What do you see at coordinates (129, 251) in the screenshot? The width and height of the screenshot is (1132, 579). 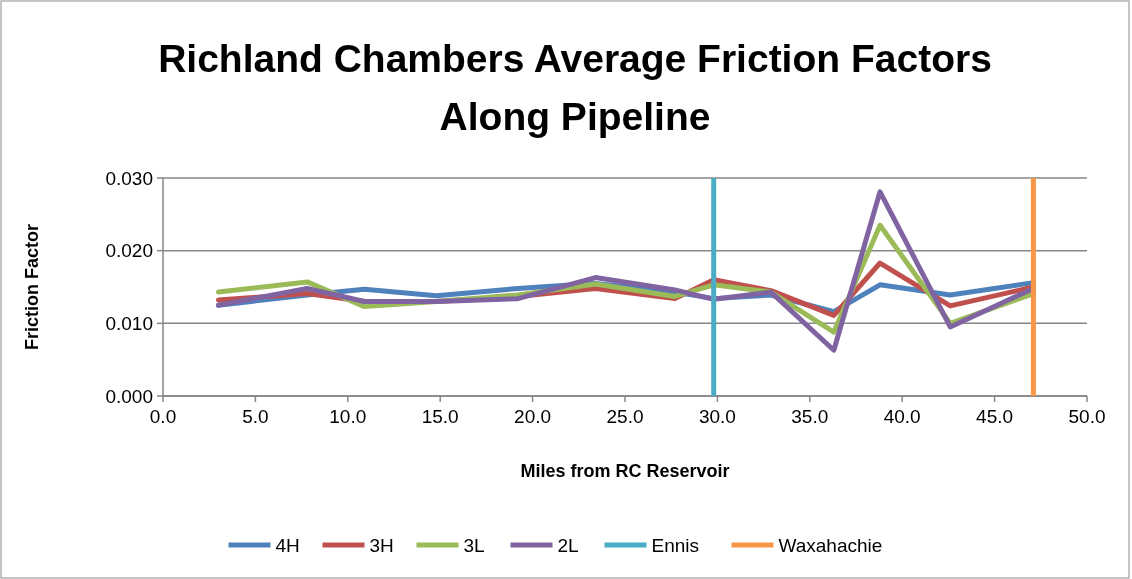 I see `y-tick-label: 0.020` at bounding box center [129, 251].